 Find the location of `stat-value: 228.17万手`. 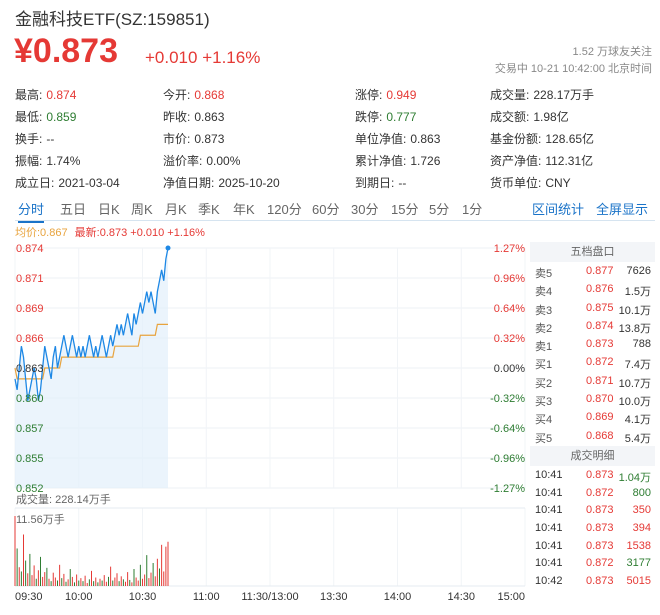

stat-value: 228.17万手 is located at coordinates (564, 95).